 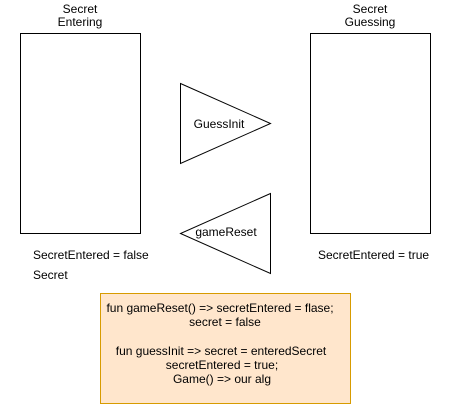 I want to click on left-state-title-line1: Secret, so click(x=80, y=9).